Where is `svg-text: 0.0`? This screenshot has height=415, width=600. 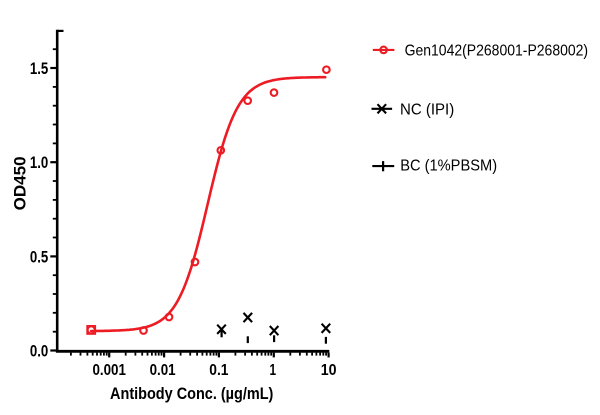
svg-text: 0.0 is located at coordinates (39, 351).